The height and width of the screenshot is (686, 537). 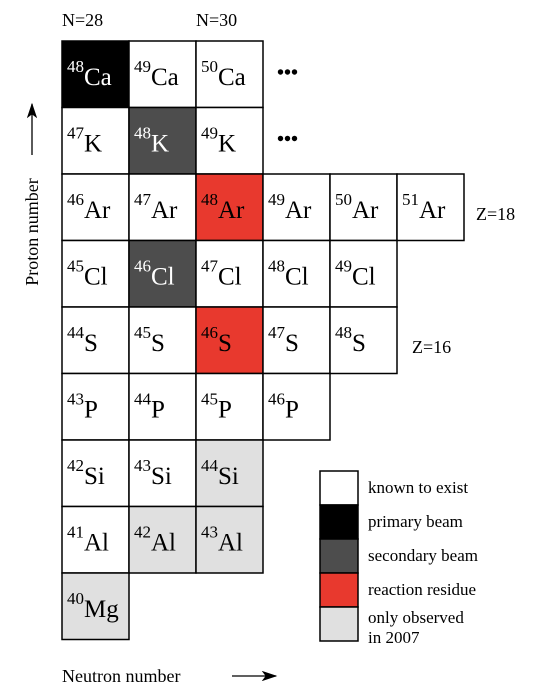 I want to click on nuclide-label: 43Si, so click(x=153, y=473).